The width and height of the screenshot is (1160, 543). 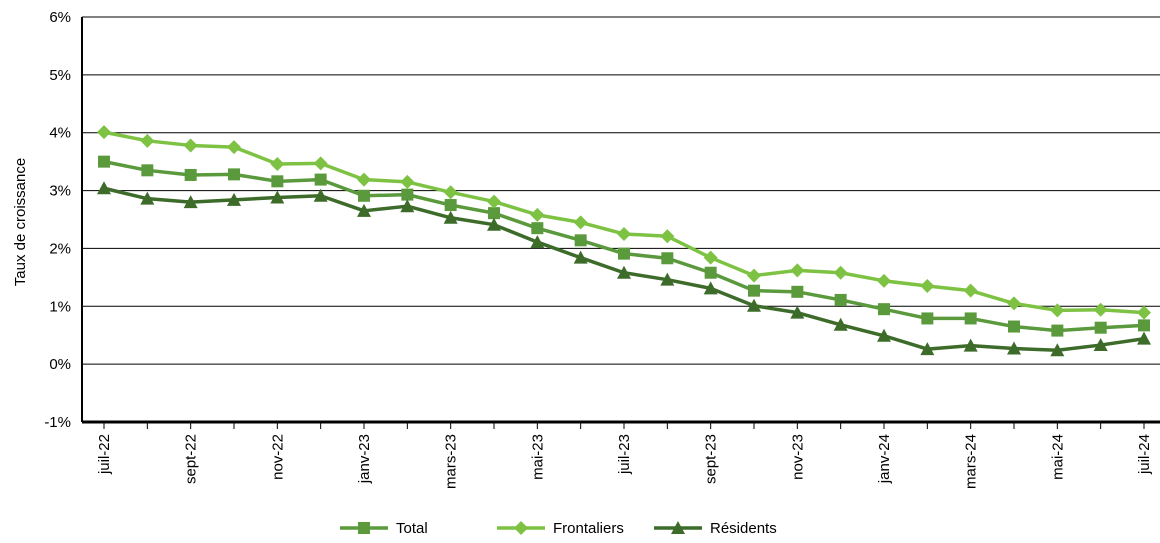 I want to click on legend-item-frontaliers: Frontaliers, so click(x=560, y=528).